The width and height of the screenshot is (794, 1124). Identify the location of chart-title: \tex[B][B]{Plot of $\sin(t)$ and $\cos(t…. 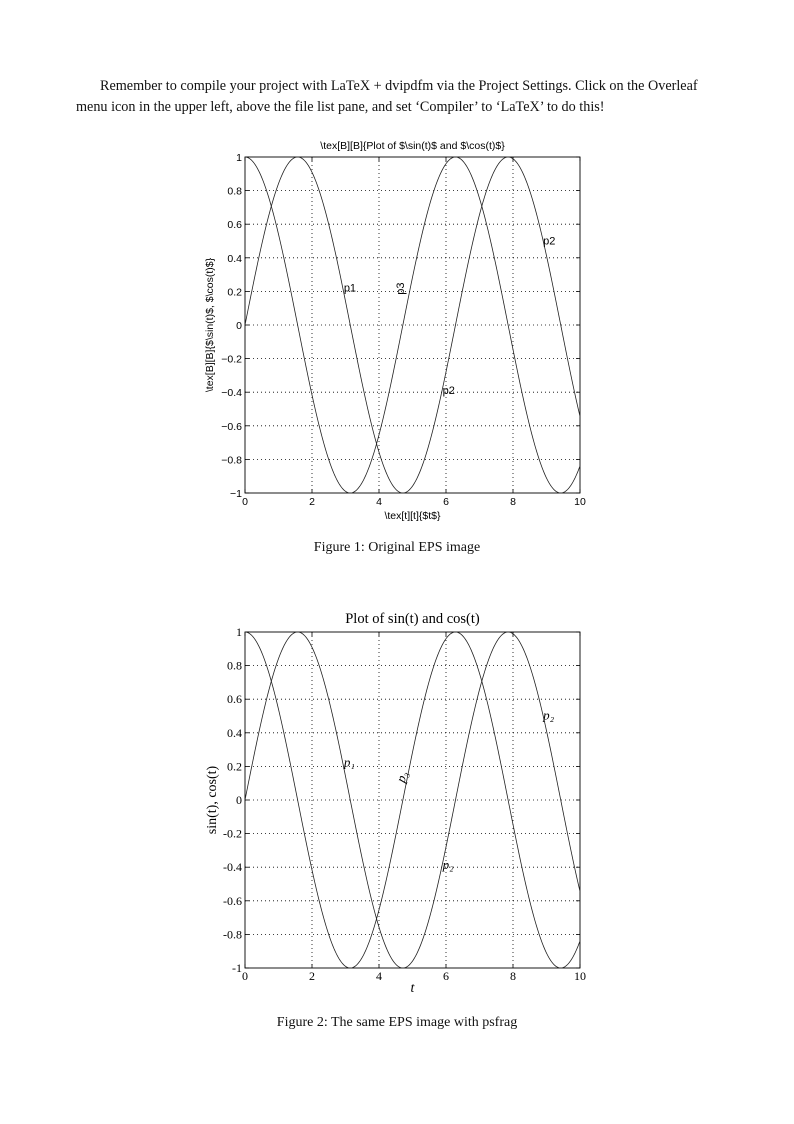
(412, 146).